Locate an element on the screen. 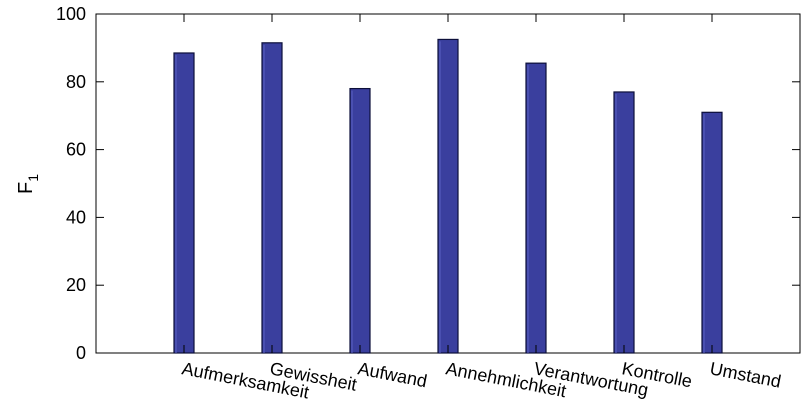  y-axis-title-subscript: 1 is located at coordinates (33, 178).